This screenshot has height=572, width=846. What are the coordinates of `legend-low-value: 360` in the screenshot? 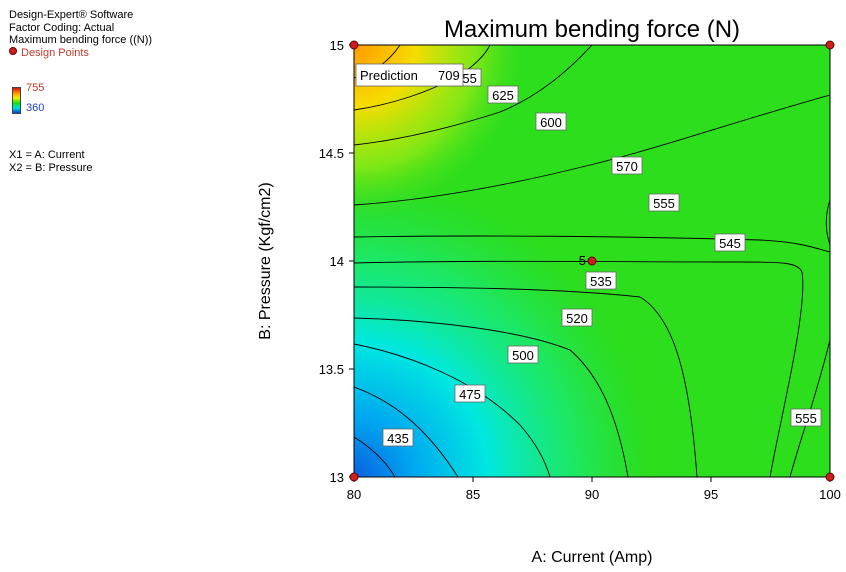 It's located at (35, 108).